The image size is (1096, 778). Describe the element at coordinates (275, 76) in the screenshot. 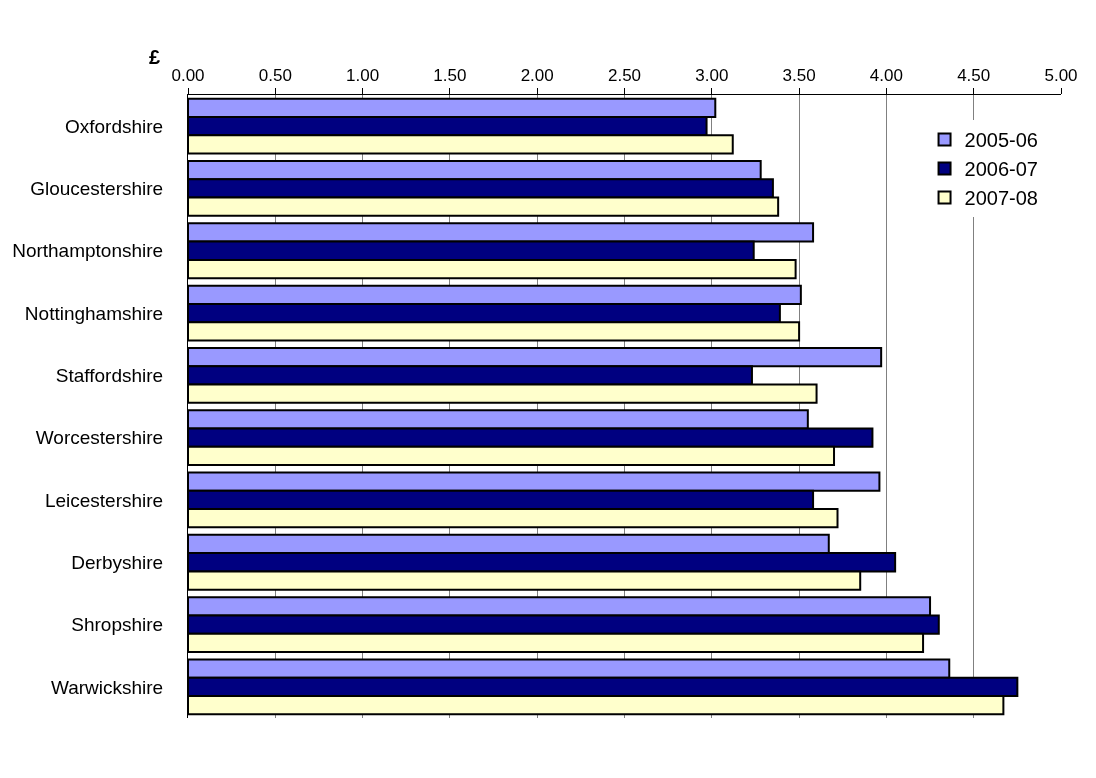

I see `x-tick-label: 0.50` at that location.